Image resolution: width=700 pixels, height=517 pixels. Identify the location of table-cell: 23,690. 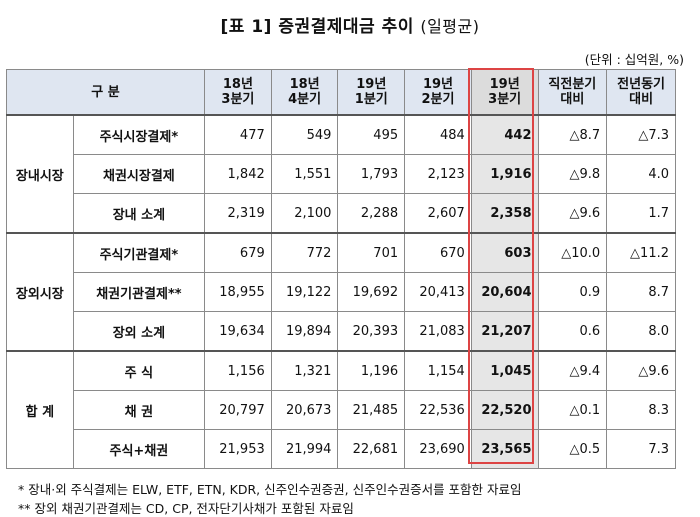
(438, 449).